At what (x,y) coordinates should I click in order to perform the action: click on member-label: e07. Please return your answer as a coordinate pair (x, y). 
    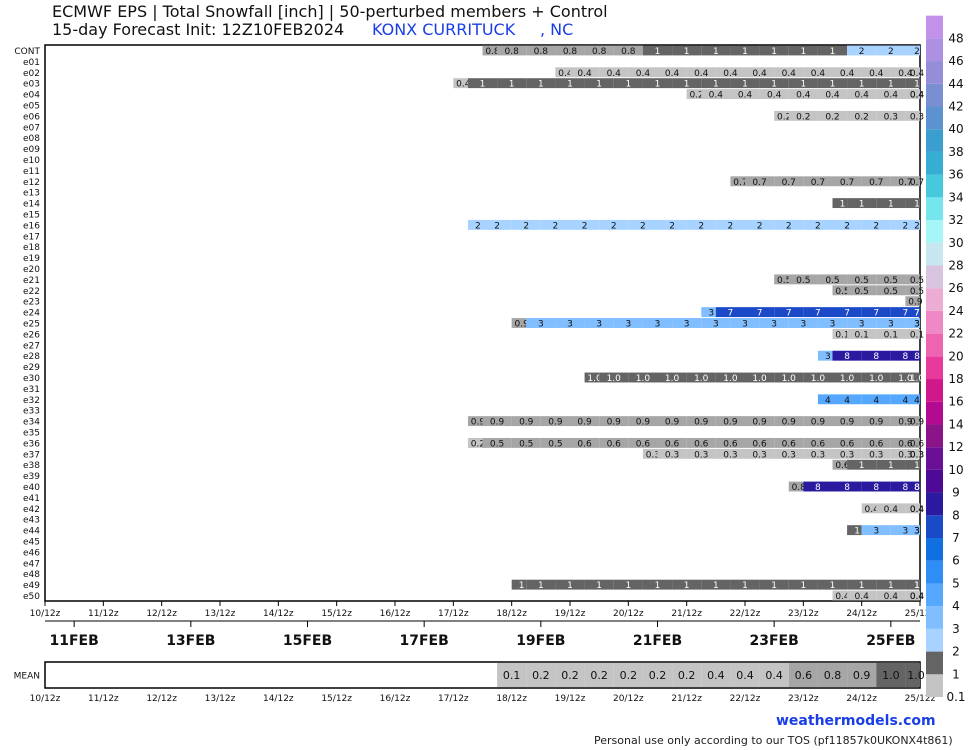
    Looking at the image, I should click on (31, 128).